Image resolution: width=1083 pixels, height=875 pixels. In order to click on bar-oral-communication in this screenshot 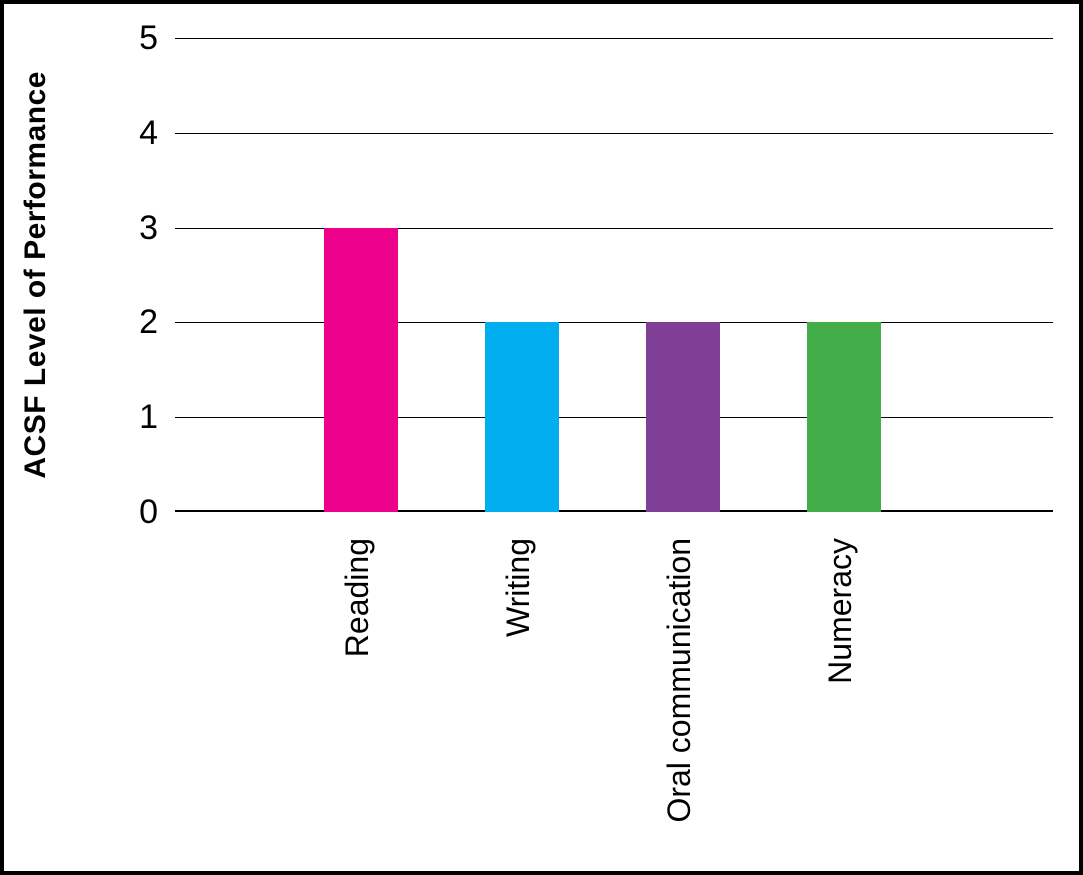, I will do `click(683, 417)`.